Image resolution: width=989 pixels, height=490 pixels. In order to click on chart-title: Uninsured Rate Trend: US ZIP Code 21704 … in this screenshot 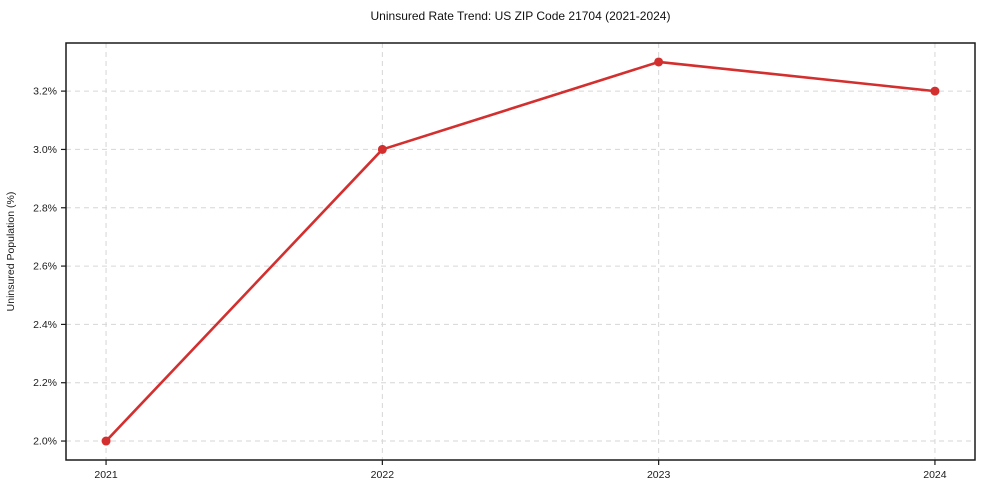, I will do `click(520, 16)`.